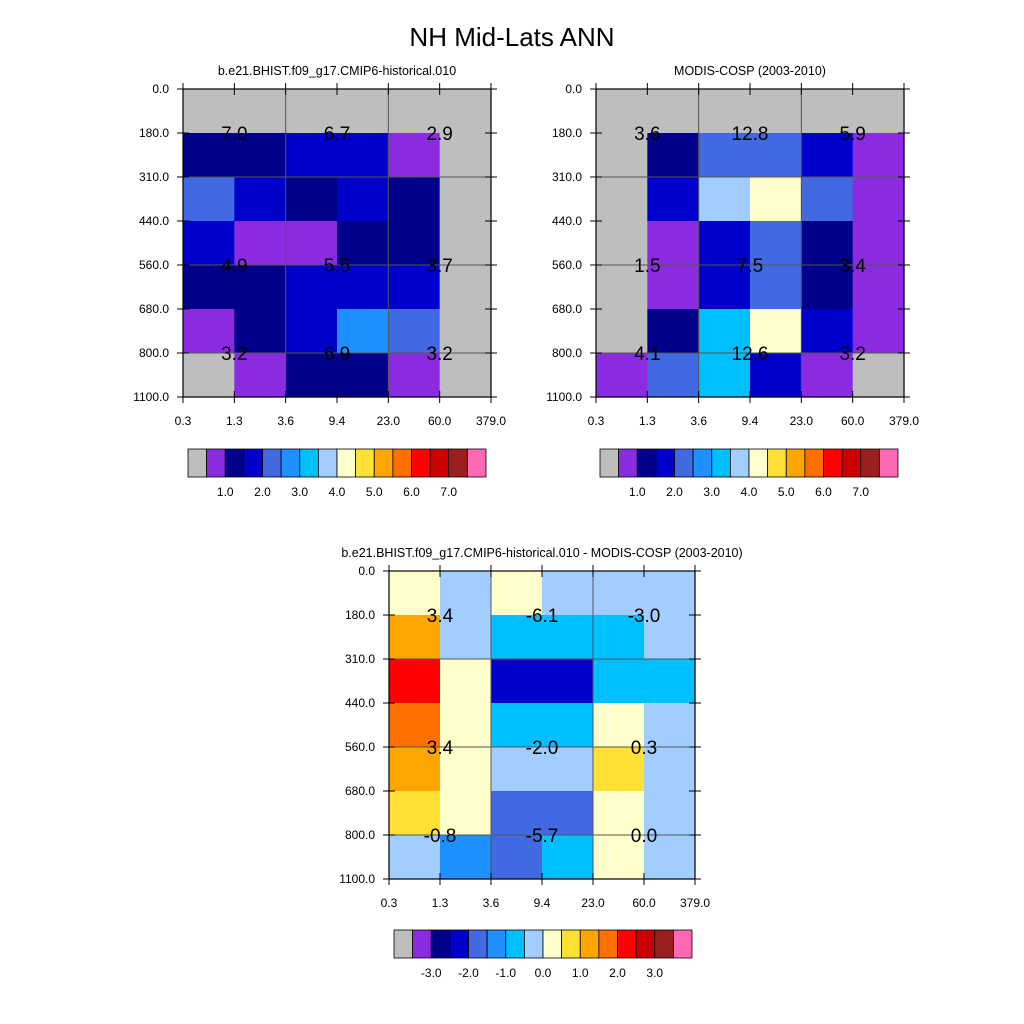 The width and height of the screenshot is (1024, 1024). What do you see at coordinates (698, 421) in the screenshot?
I see `x-tick-label: 3.6` at bounding box center [698, 421].